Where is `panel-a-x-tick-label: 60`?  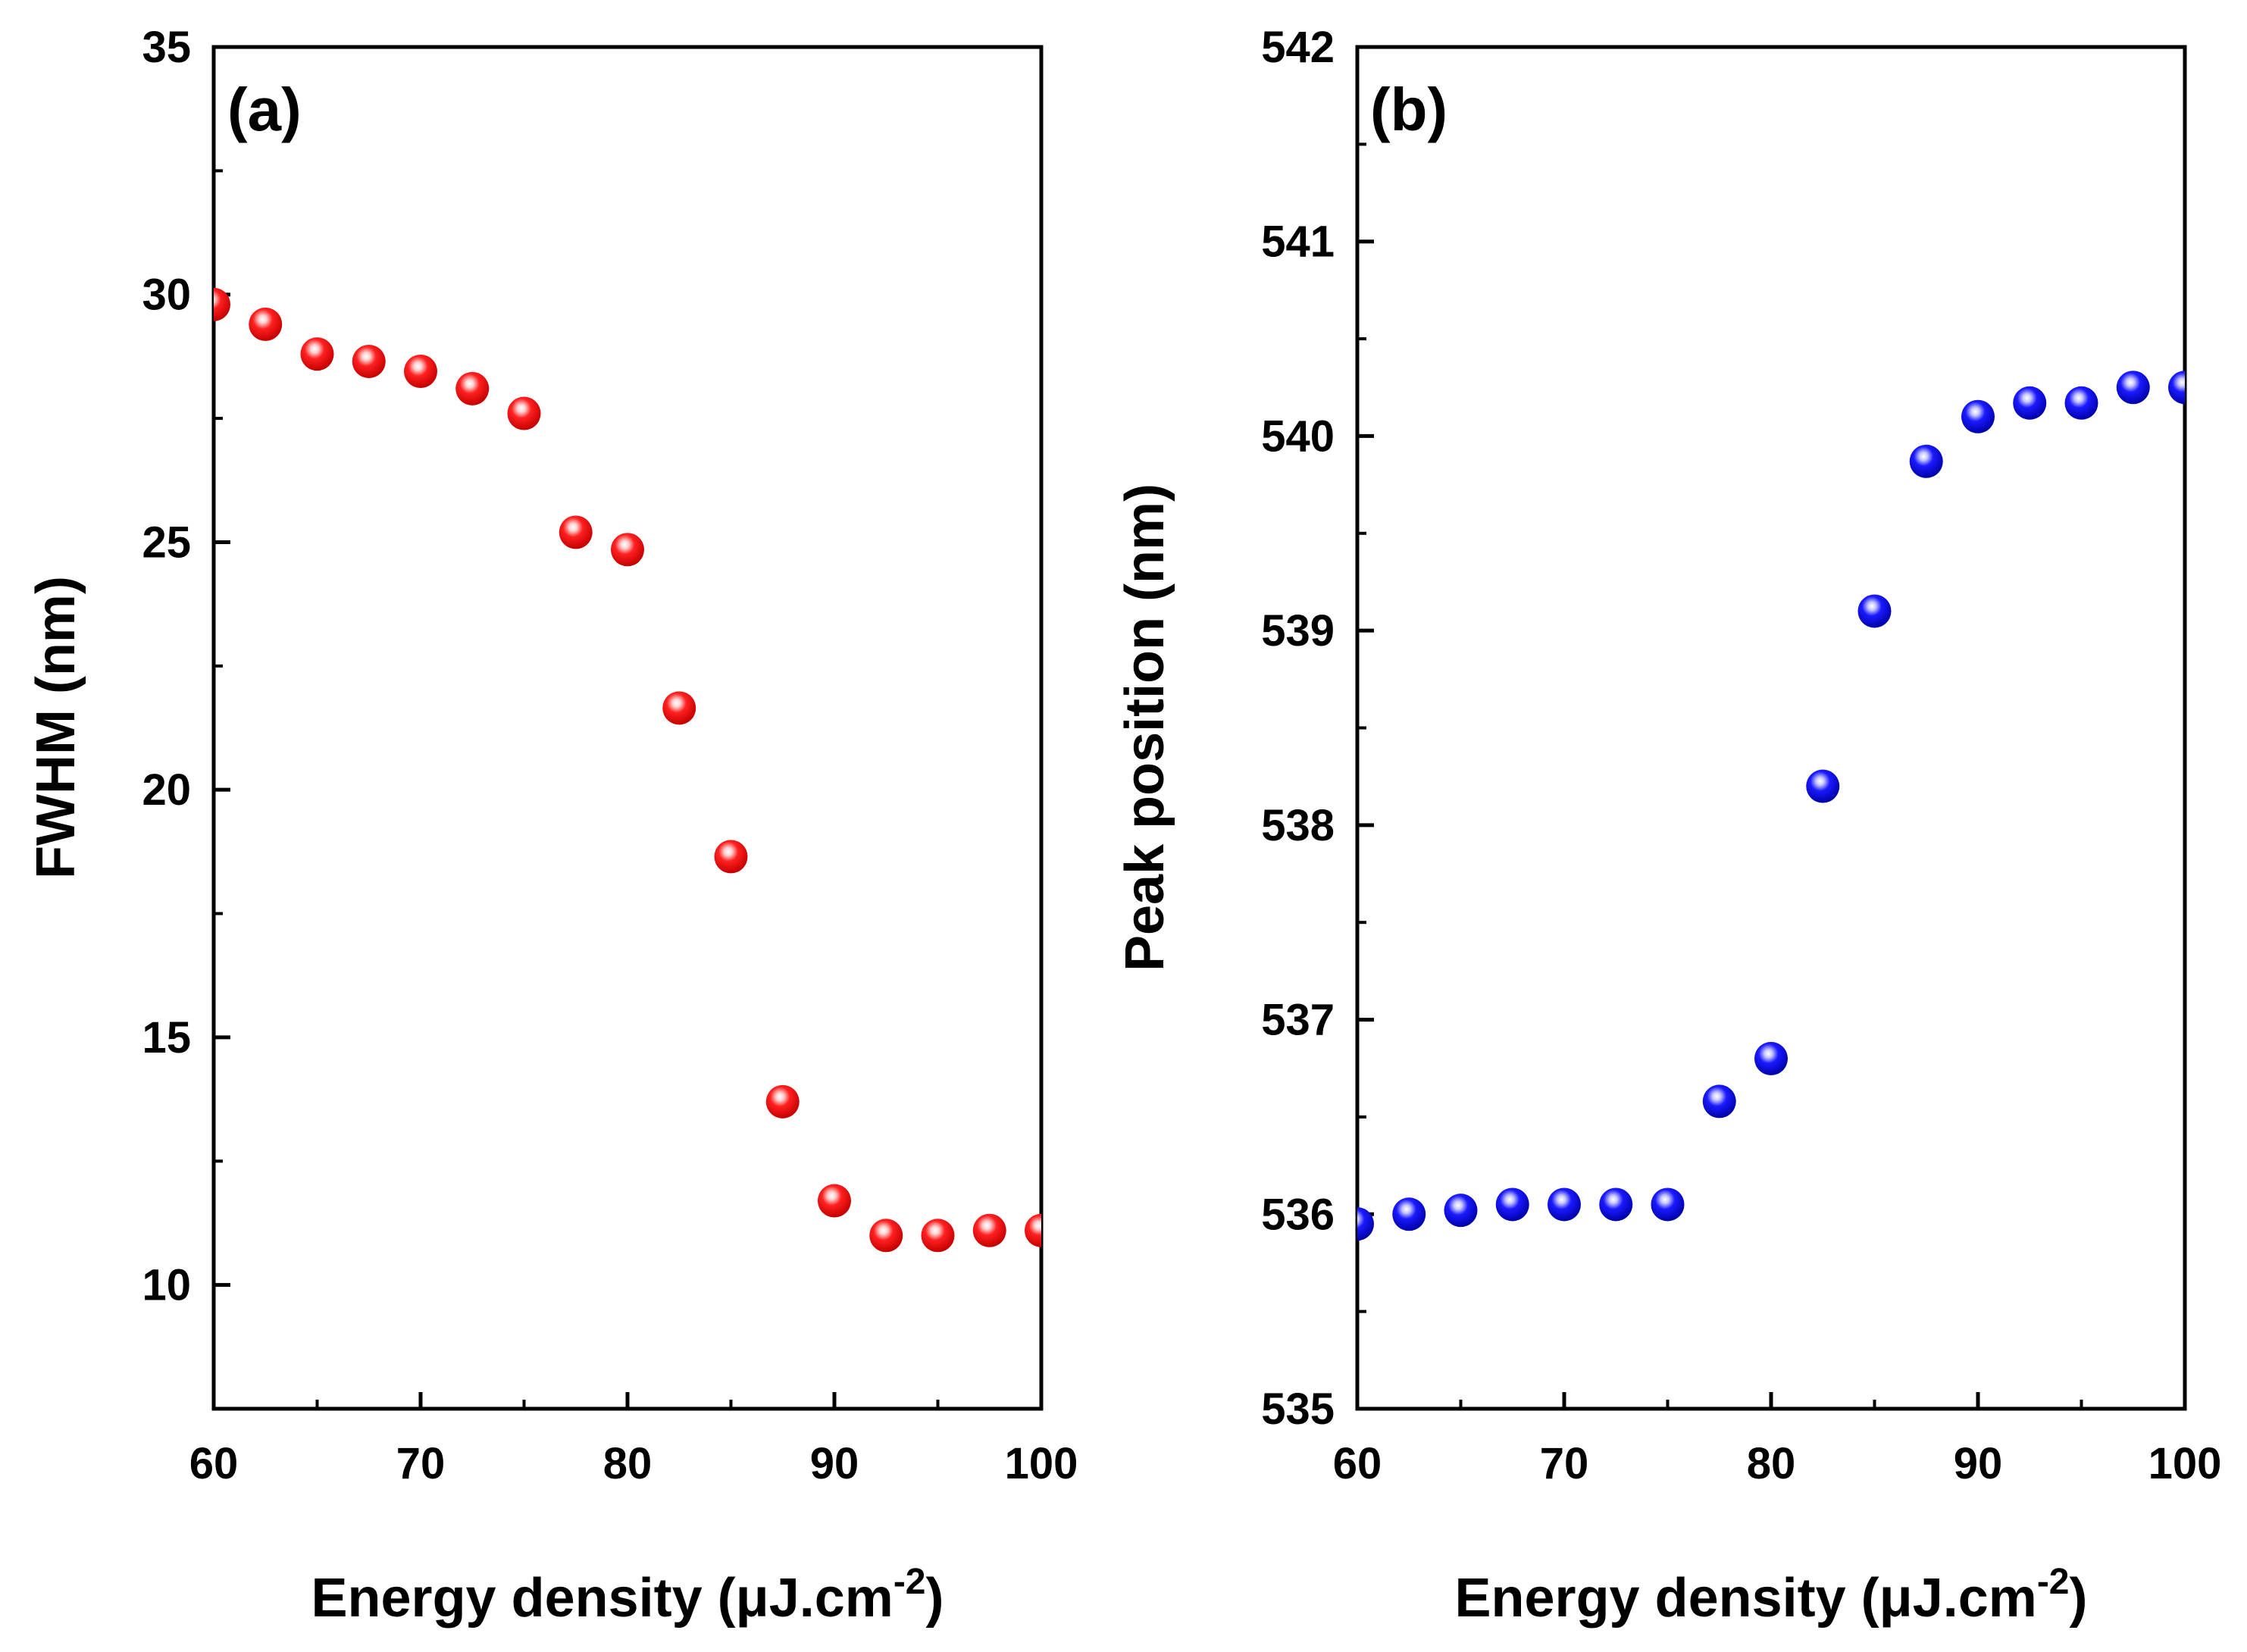 panel-a-x-tick-label: 60 is located at coordinates (214, 1463).